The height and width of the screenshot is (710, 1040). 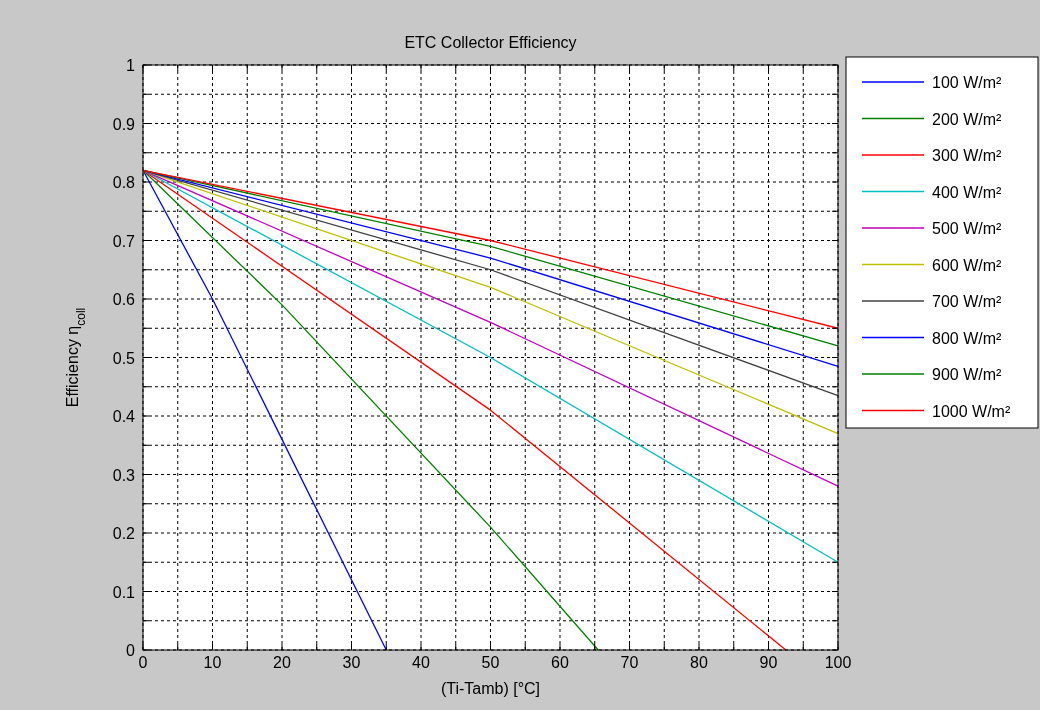 What do you see at coordinates (351, 662) in the screenshot?
I see `x-tick-label: 30` at bounding box center [351, 662].